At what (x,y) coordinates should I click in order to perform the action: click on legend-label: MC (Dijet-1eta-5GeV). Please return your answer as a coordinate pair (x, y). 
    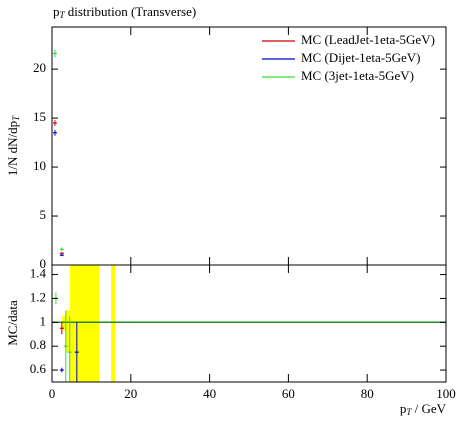
    Looking at the image, I should click on (361, 57).